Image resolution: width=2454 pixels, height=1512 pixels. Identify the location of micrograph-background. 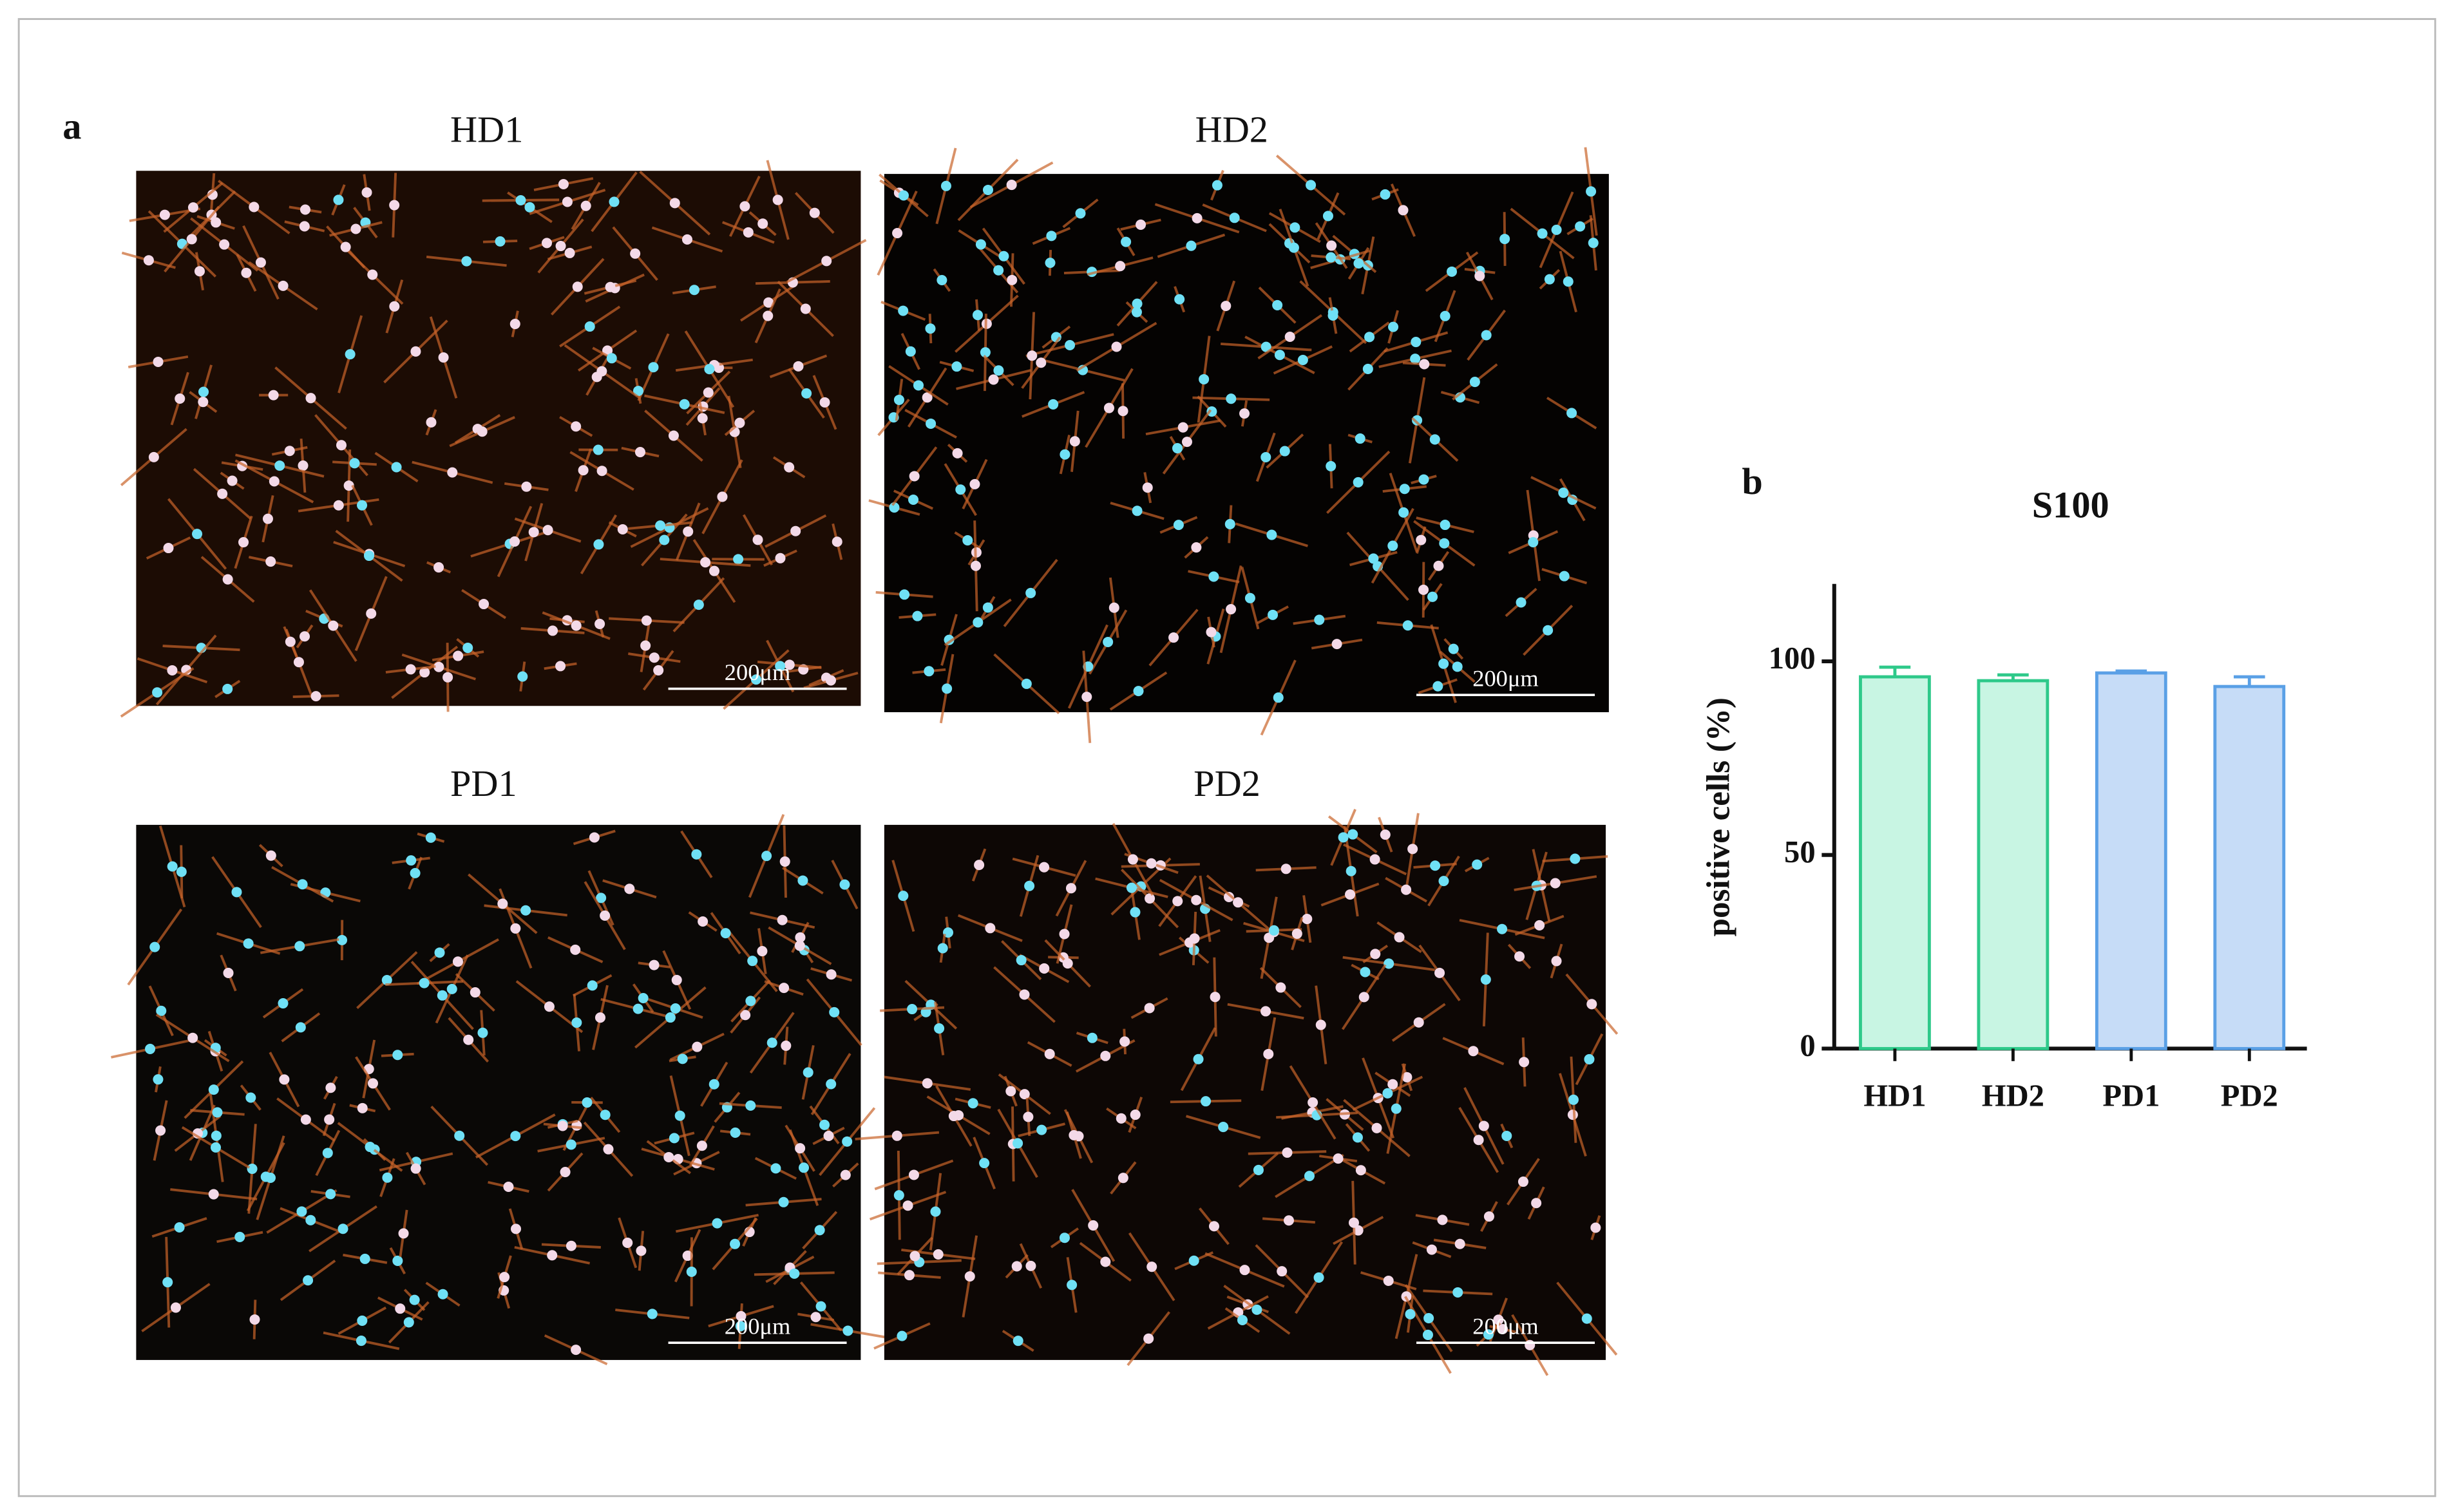
(498, 1092).